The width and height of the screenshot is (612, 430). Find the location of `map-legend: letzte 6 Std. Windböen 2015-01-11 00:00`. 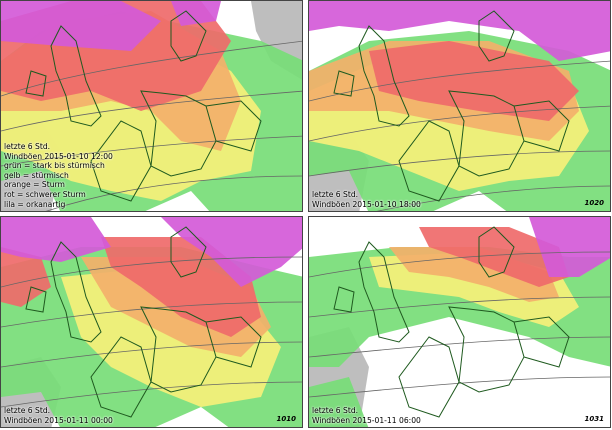

map-legend: letzte 6 Std. Windböen 2015-01-11 00:00 is located at coordinates (58, 415).